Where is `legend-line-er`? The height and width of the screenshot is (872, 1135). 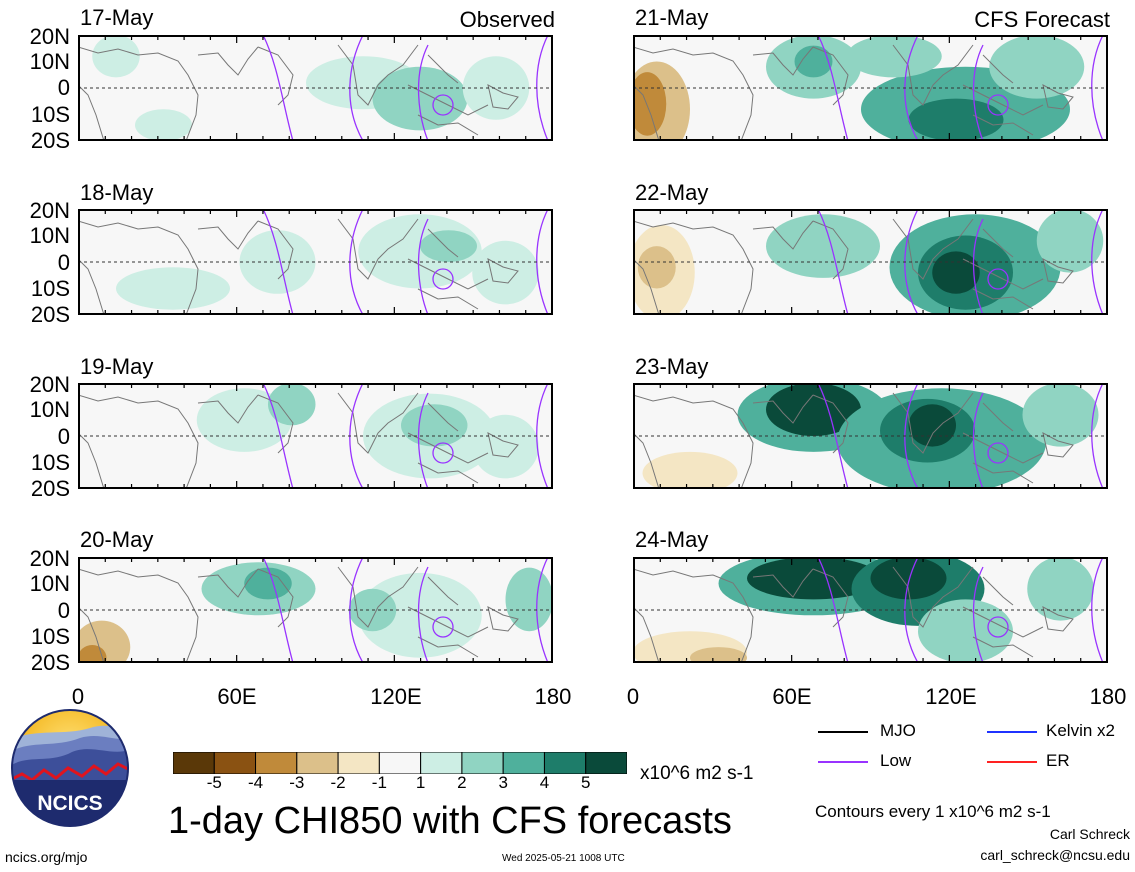
legend-line-er is located at coordinates (1012, 762).